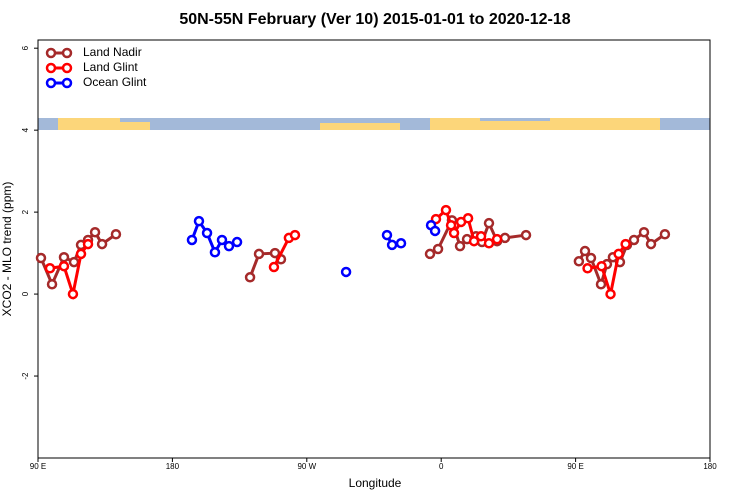 The image size is (750, 500). What do you see at coordinates (25, 376) in the screenshot?
I see `y-tick-label: -2` at bounding box center [25, 376].